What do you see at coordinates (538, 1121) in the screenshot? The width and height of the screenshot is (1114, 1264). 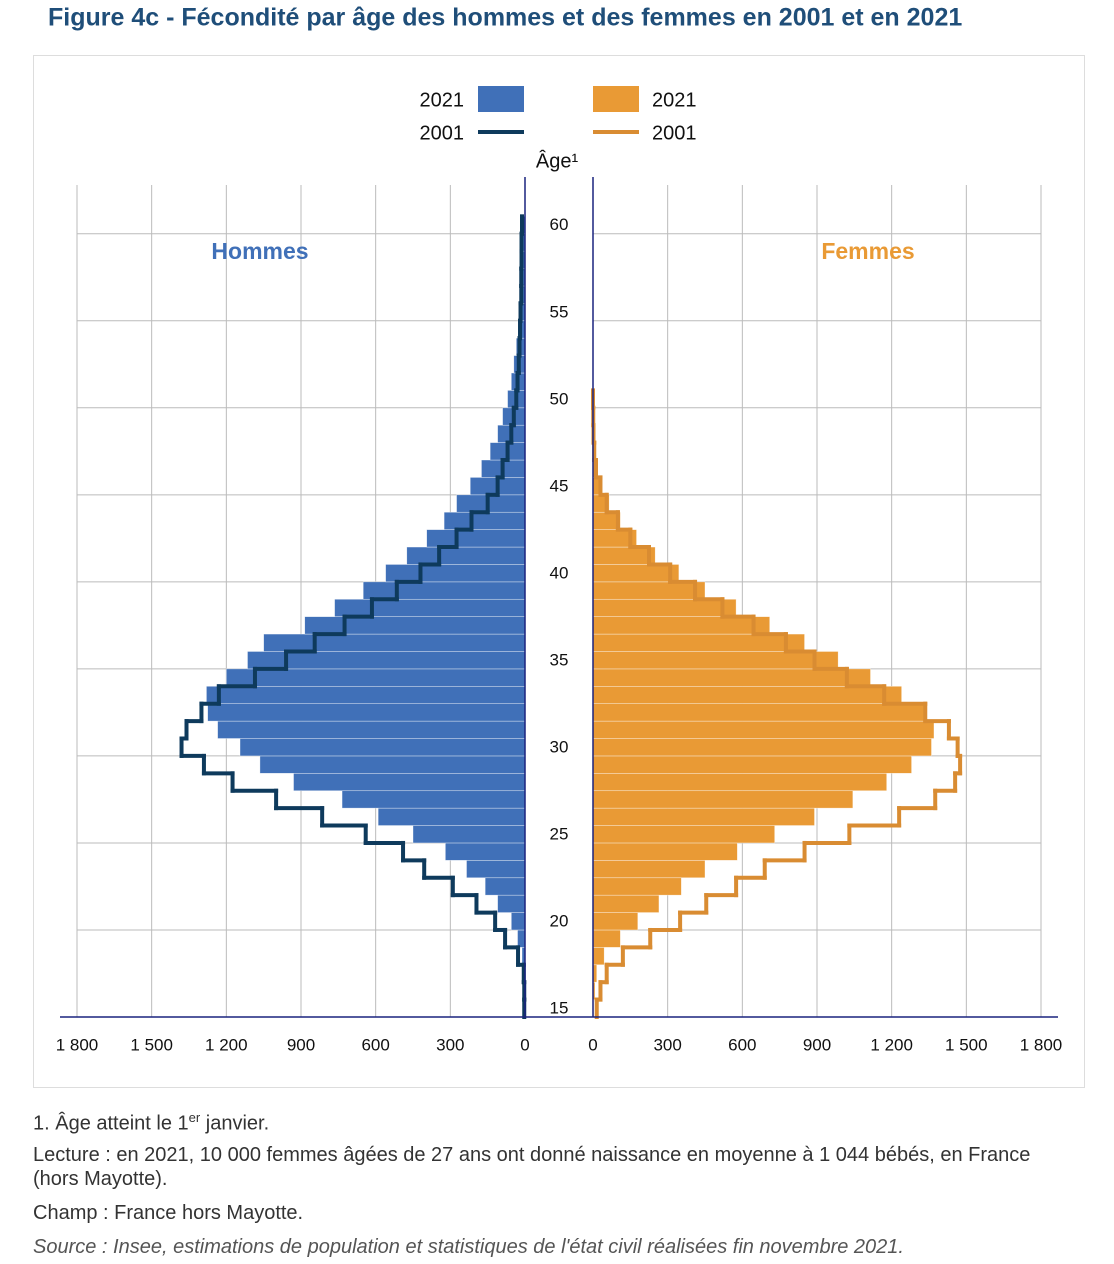 I see `footnote: 1. Âge atteint le 1er janvier.` at bounding box center [538, 1121].